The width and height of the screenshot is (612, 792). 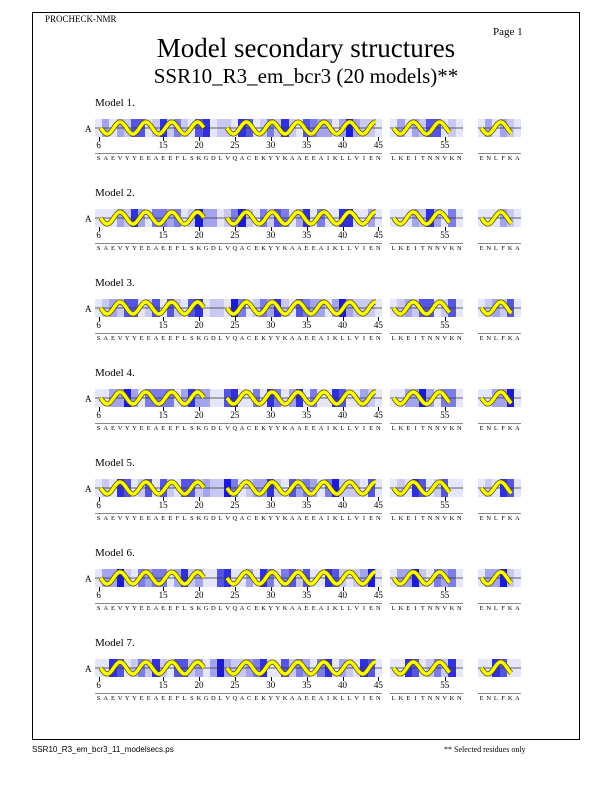 I want to click on model-label: Model 2., so click(x=115, y=193).